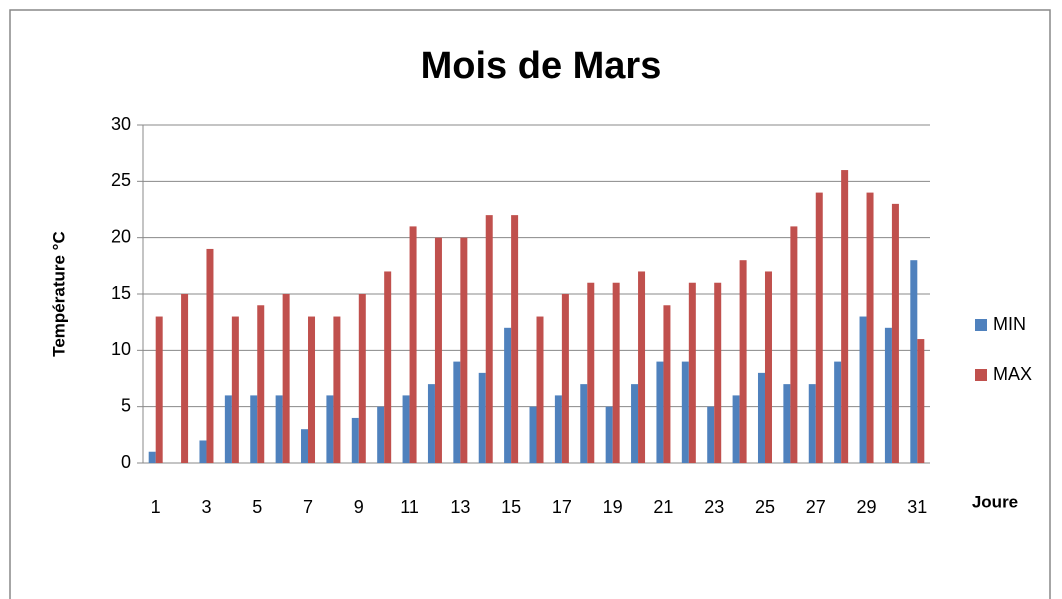 The height and width of the screenshot is (599, 1062). I want to click on x-tick-label: 7, so click(308, 507).